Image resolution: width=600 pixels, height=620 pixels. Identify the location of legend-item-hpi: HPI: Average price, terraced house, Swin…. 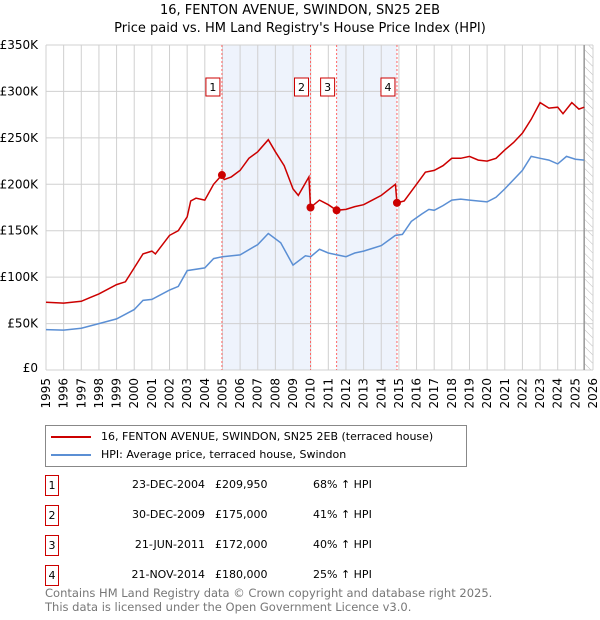
(253, 455).